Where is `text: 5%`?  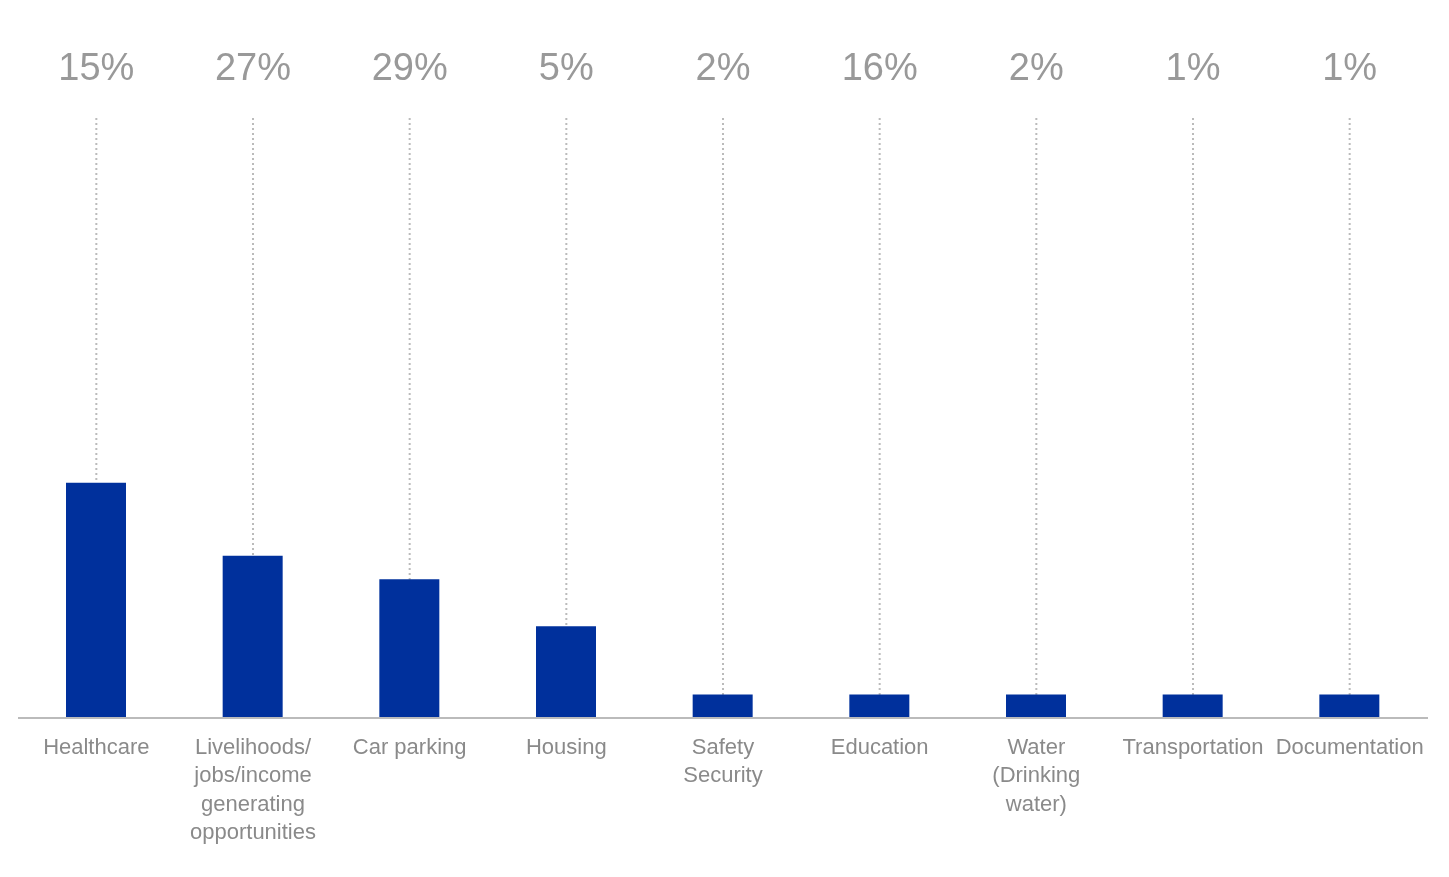 text: 5% is located at coordinates (566, 67).